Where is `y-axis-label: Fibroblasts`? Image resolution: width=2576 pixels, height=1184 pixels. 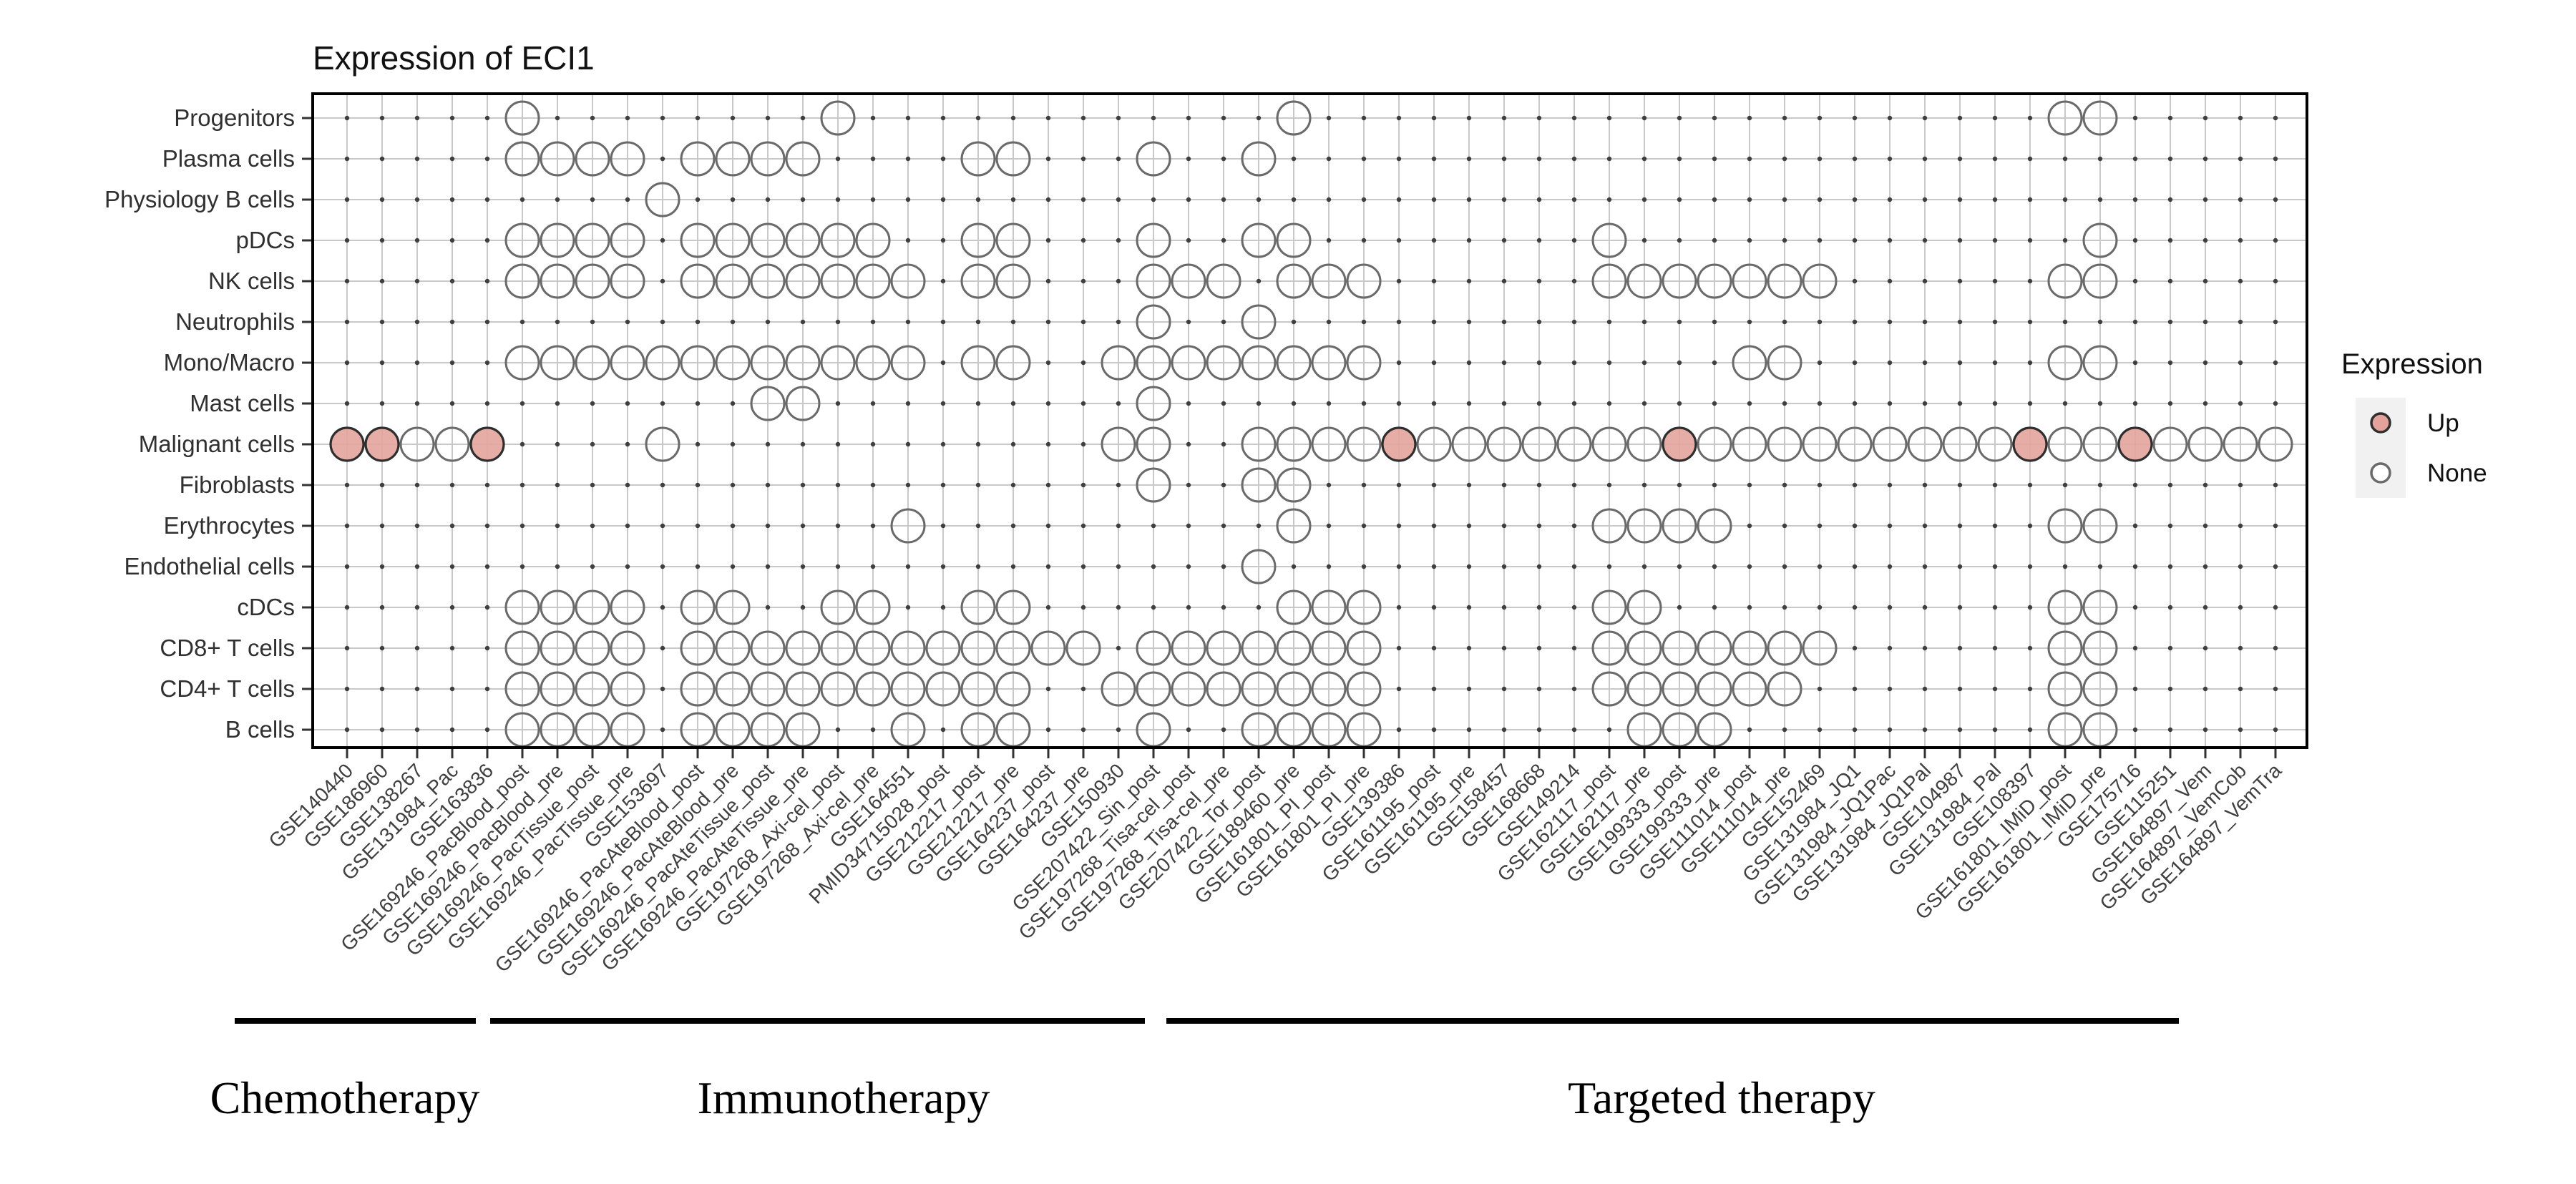 y-axis-label: Fibroblasts is located at coordinates (237, 484).